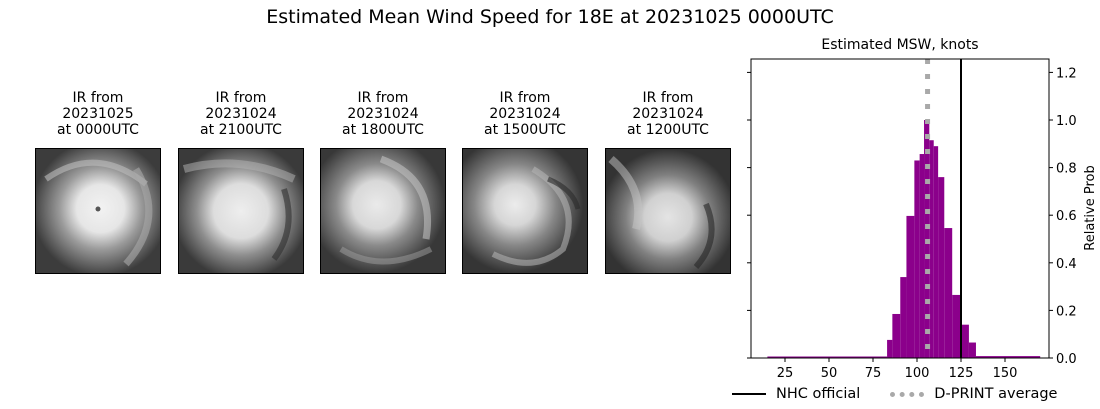 The image size is (1100, 409). Describe the element at coordinates (996, 394) in the screenshot. I see `legend-label-dprint: D-PRINT average` at that location.